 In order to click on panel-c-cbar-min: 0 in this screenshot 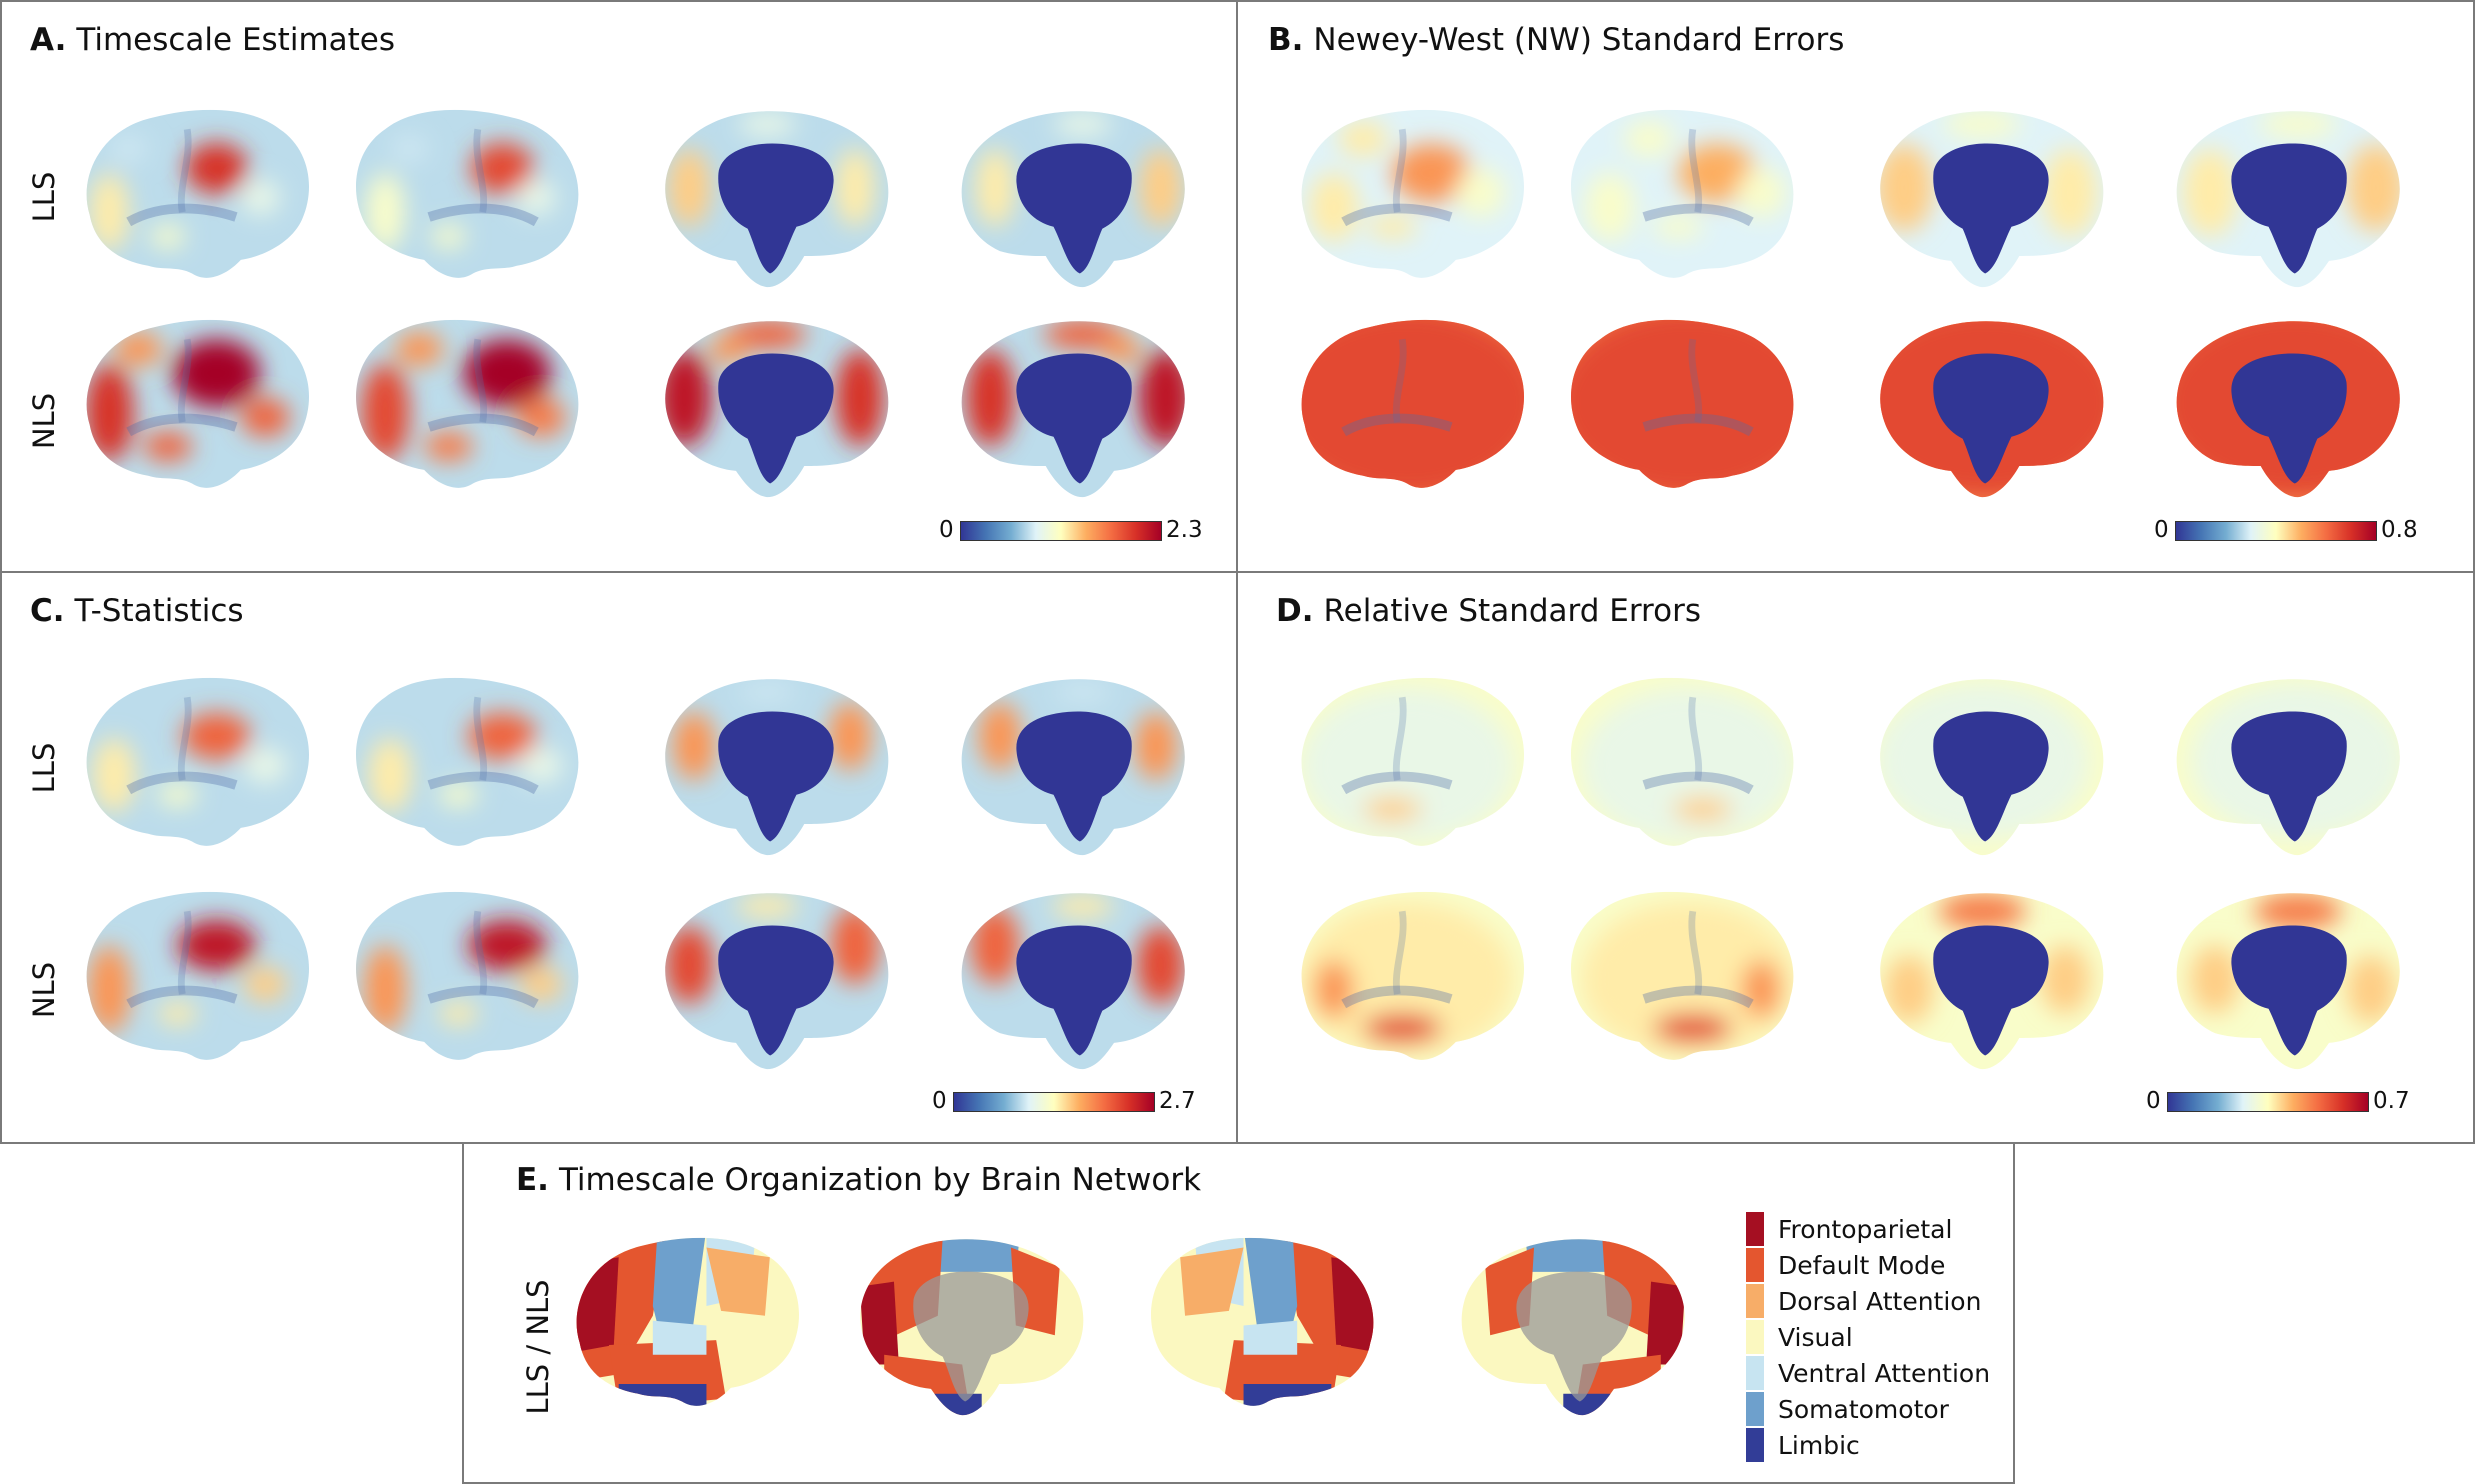, I will do `click(939, 1101)`.